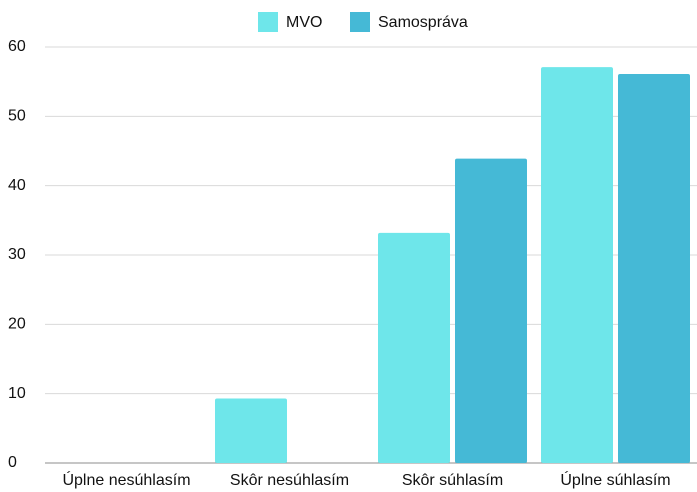  What do you see at coordinates (126, 479) in the screenshot?
I see `x-tick-label: Úplne nesúhlasím` at bounding box center [126, 479].